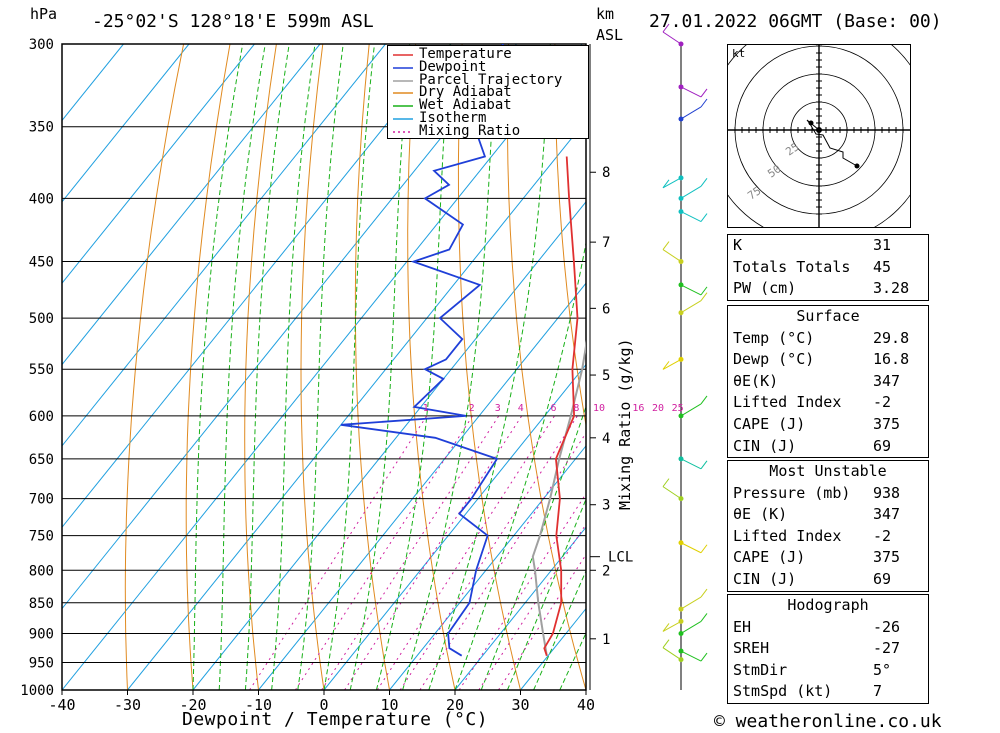 This screenshot has width=1000, height=733. Describe the element at coordinates (41, 199) in the screenshot. I see `pressure-tick-label: 400` at that location.